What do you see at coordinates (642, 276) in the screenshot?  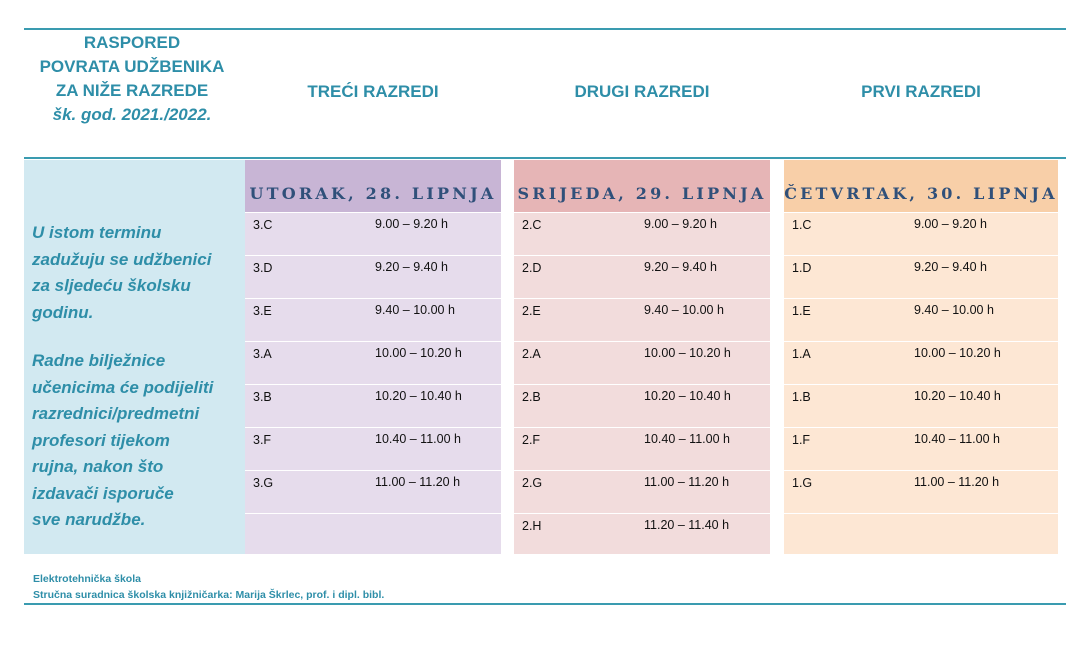 I see `schedule-row: 2.D 9.20 – 9.40 h` at bounding box center [642, 276].